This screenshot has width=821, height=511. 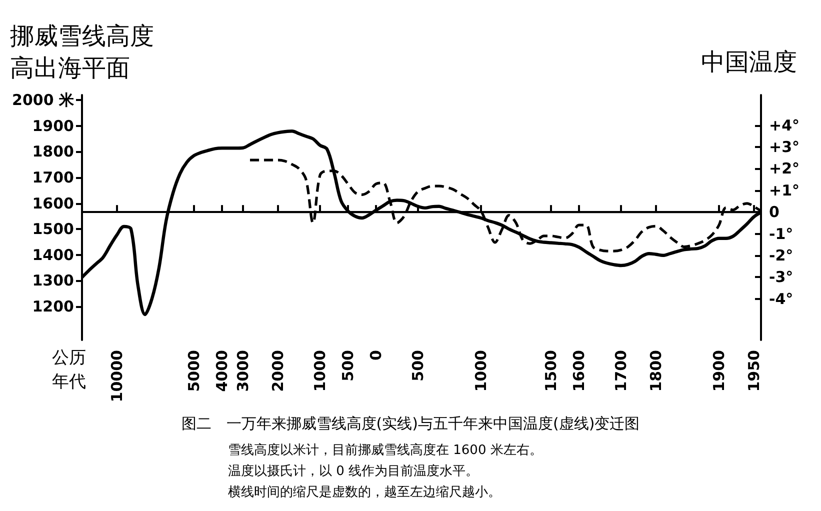 I want to click on y2-tick-label: -4°, so click(x=781, y=299).